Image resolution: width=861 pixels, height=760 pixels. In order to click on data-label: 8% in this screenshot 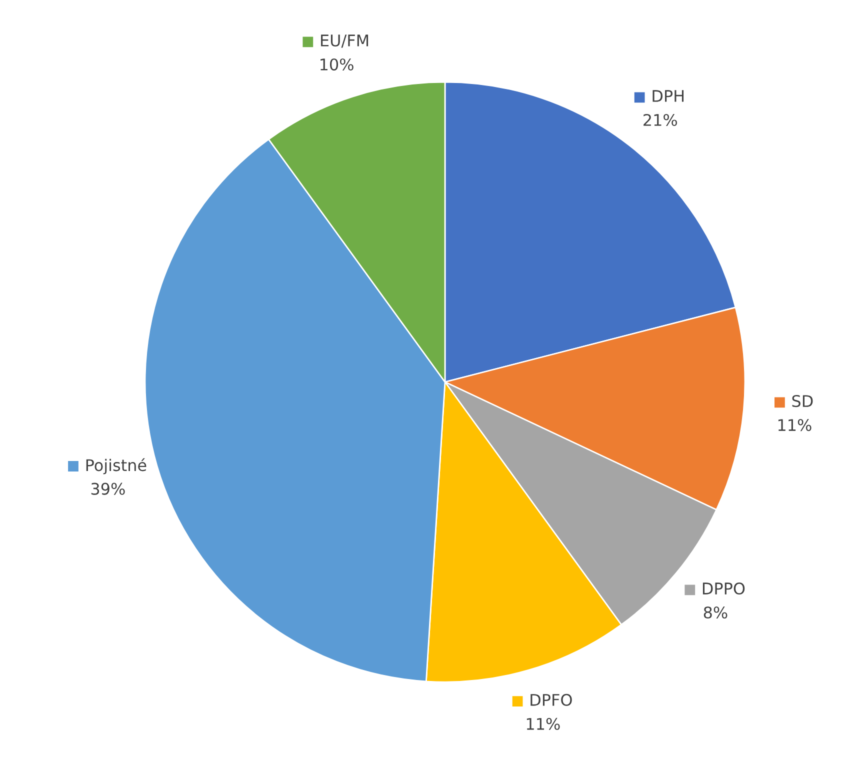, I will do `click(716, 612)`.